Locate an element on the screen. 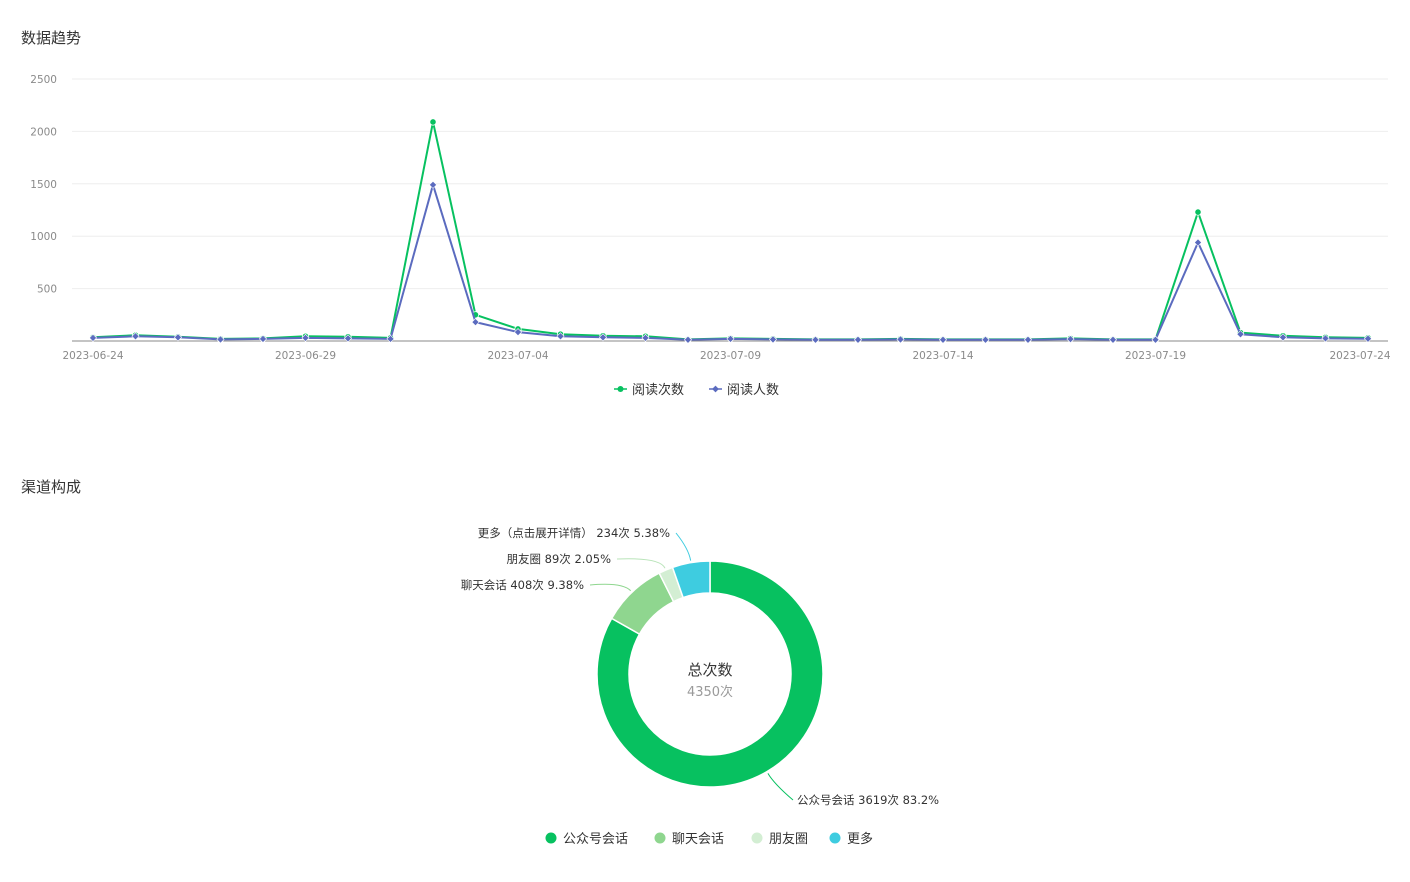 The image size is (1410, 882). pie-label-2: 聊天会话 408次 9.38% is located at coordinates (522, 585).